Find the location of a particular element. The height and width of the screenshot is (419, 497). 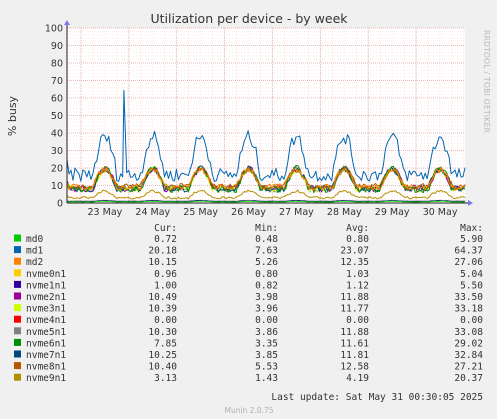

legend-row-nvme5n1: nvme5n1 10.30 3.86 11.88 33.08 is located at coordinates (248, 332).